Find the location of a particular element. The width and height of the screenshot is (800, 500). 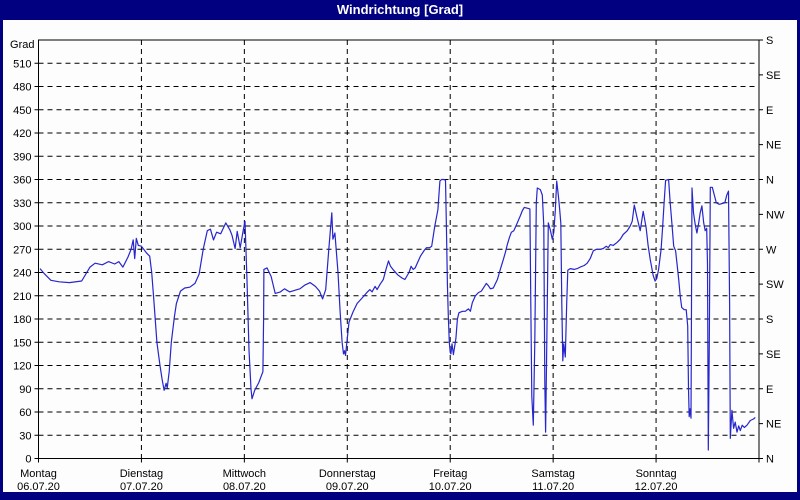

x-axis-date-label: 09.07.20 is located at coordinates (347, 487).